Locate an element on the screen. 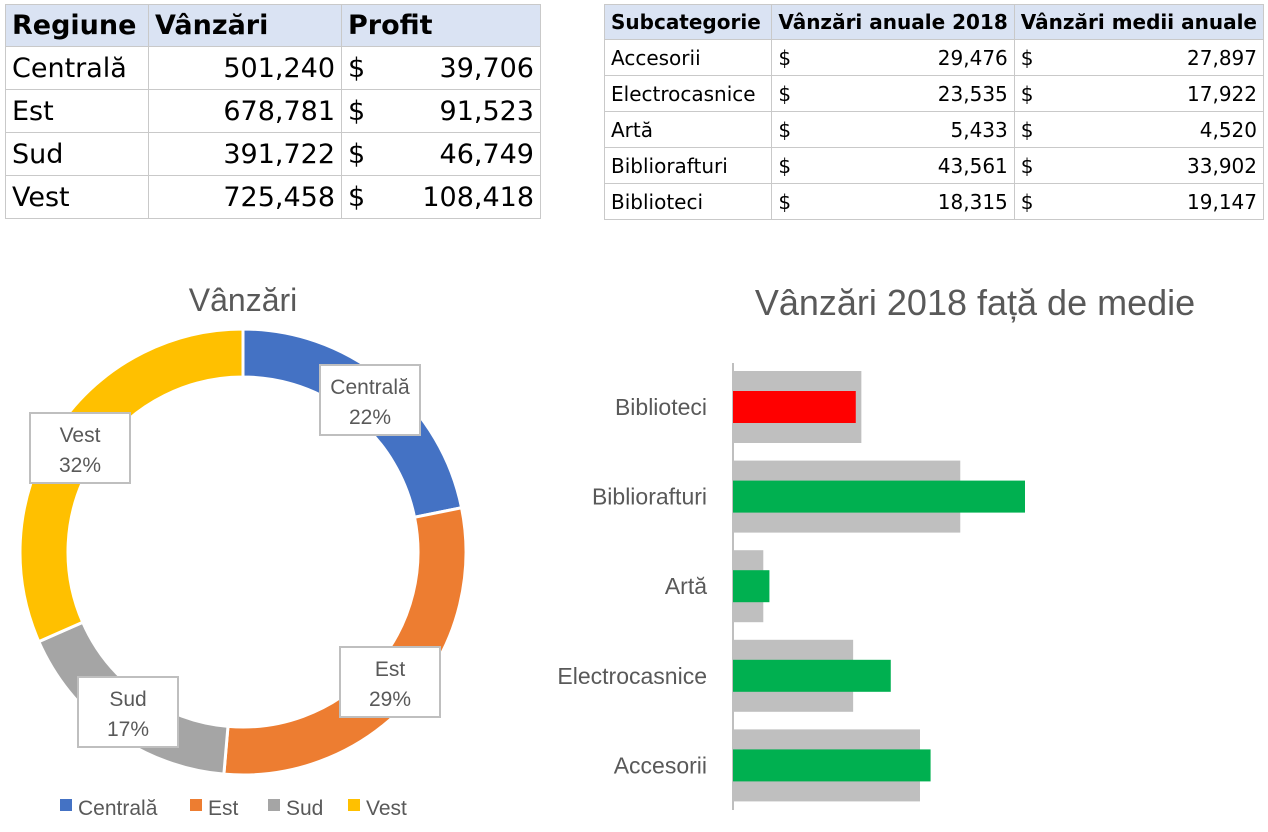 The height and width of the screenshot is (832, 1268). data-label: Est 29% is located at coordinates (390, 682).